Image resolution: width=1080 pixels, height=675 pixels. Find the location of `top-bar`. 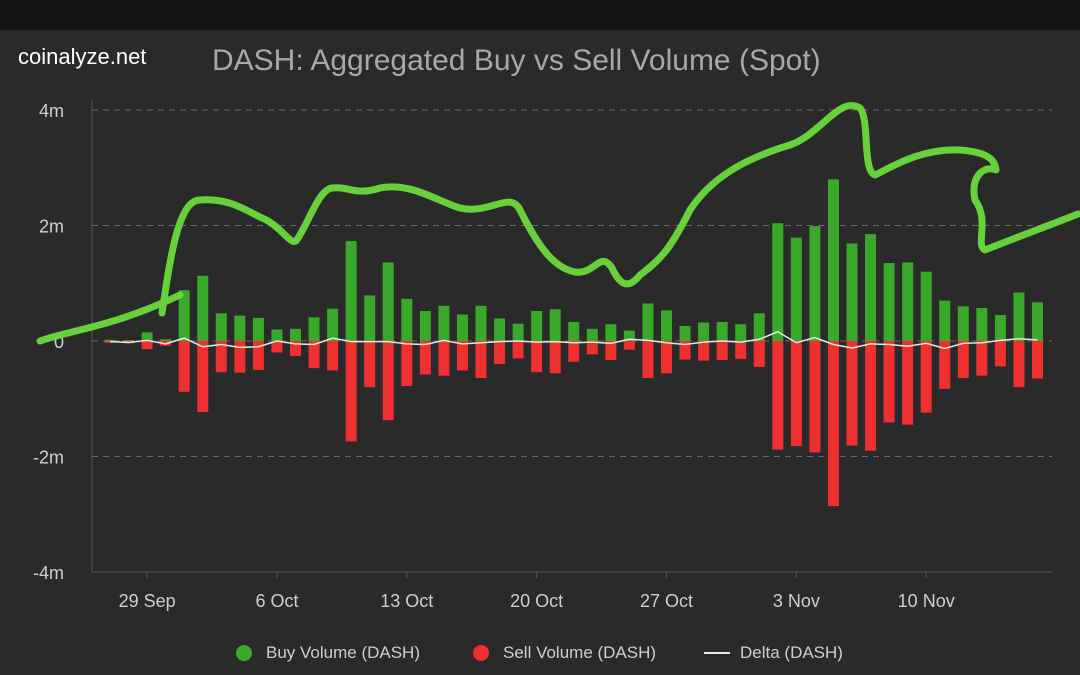

top-bar is located at coordinates (540, 15).